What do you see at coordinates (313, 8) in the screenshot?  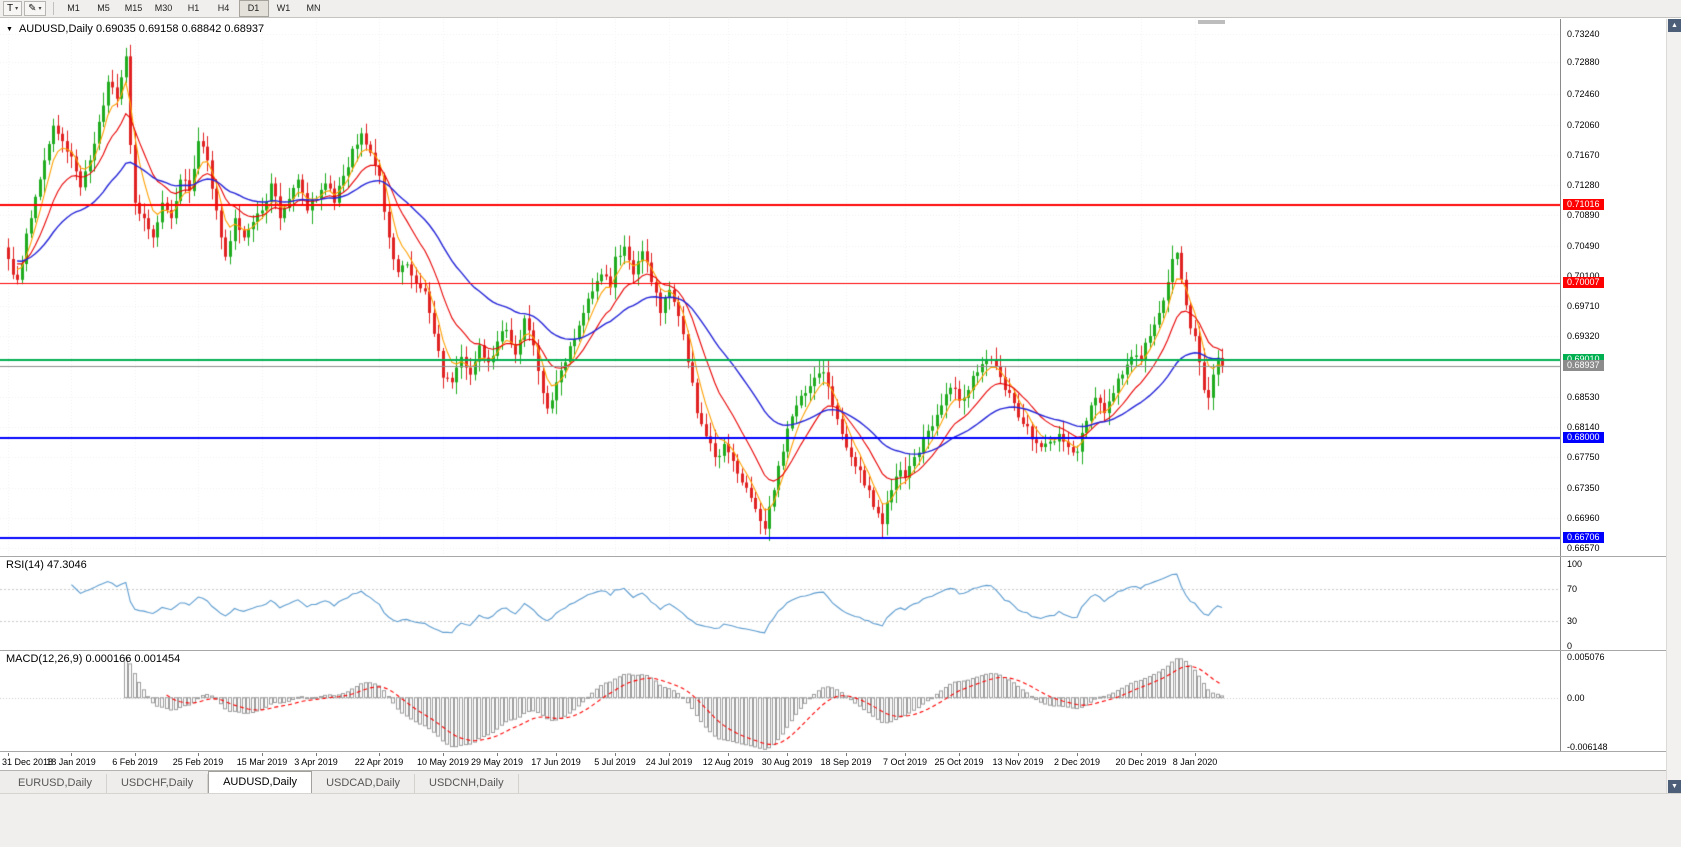 I see `timeframe-button-MN: MN` at bounding box center [313, 8].